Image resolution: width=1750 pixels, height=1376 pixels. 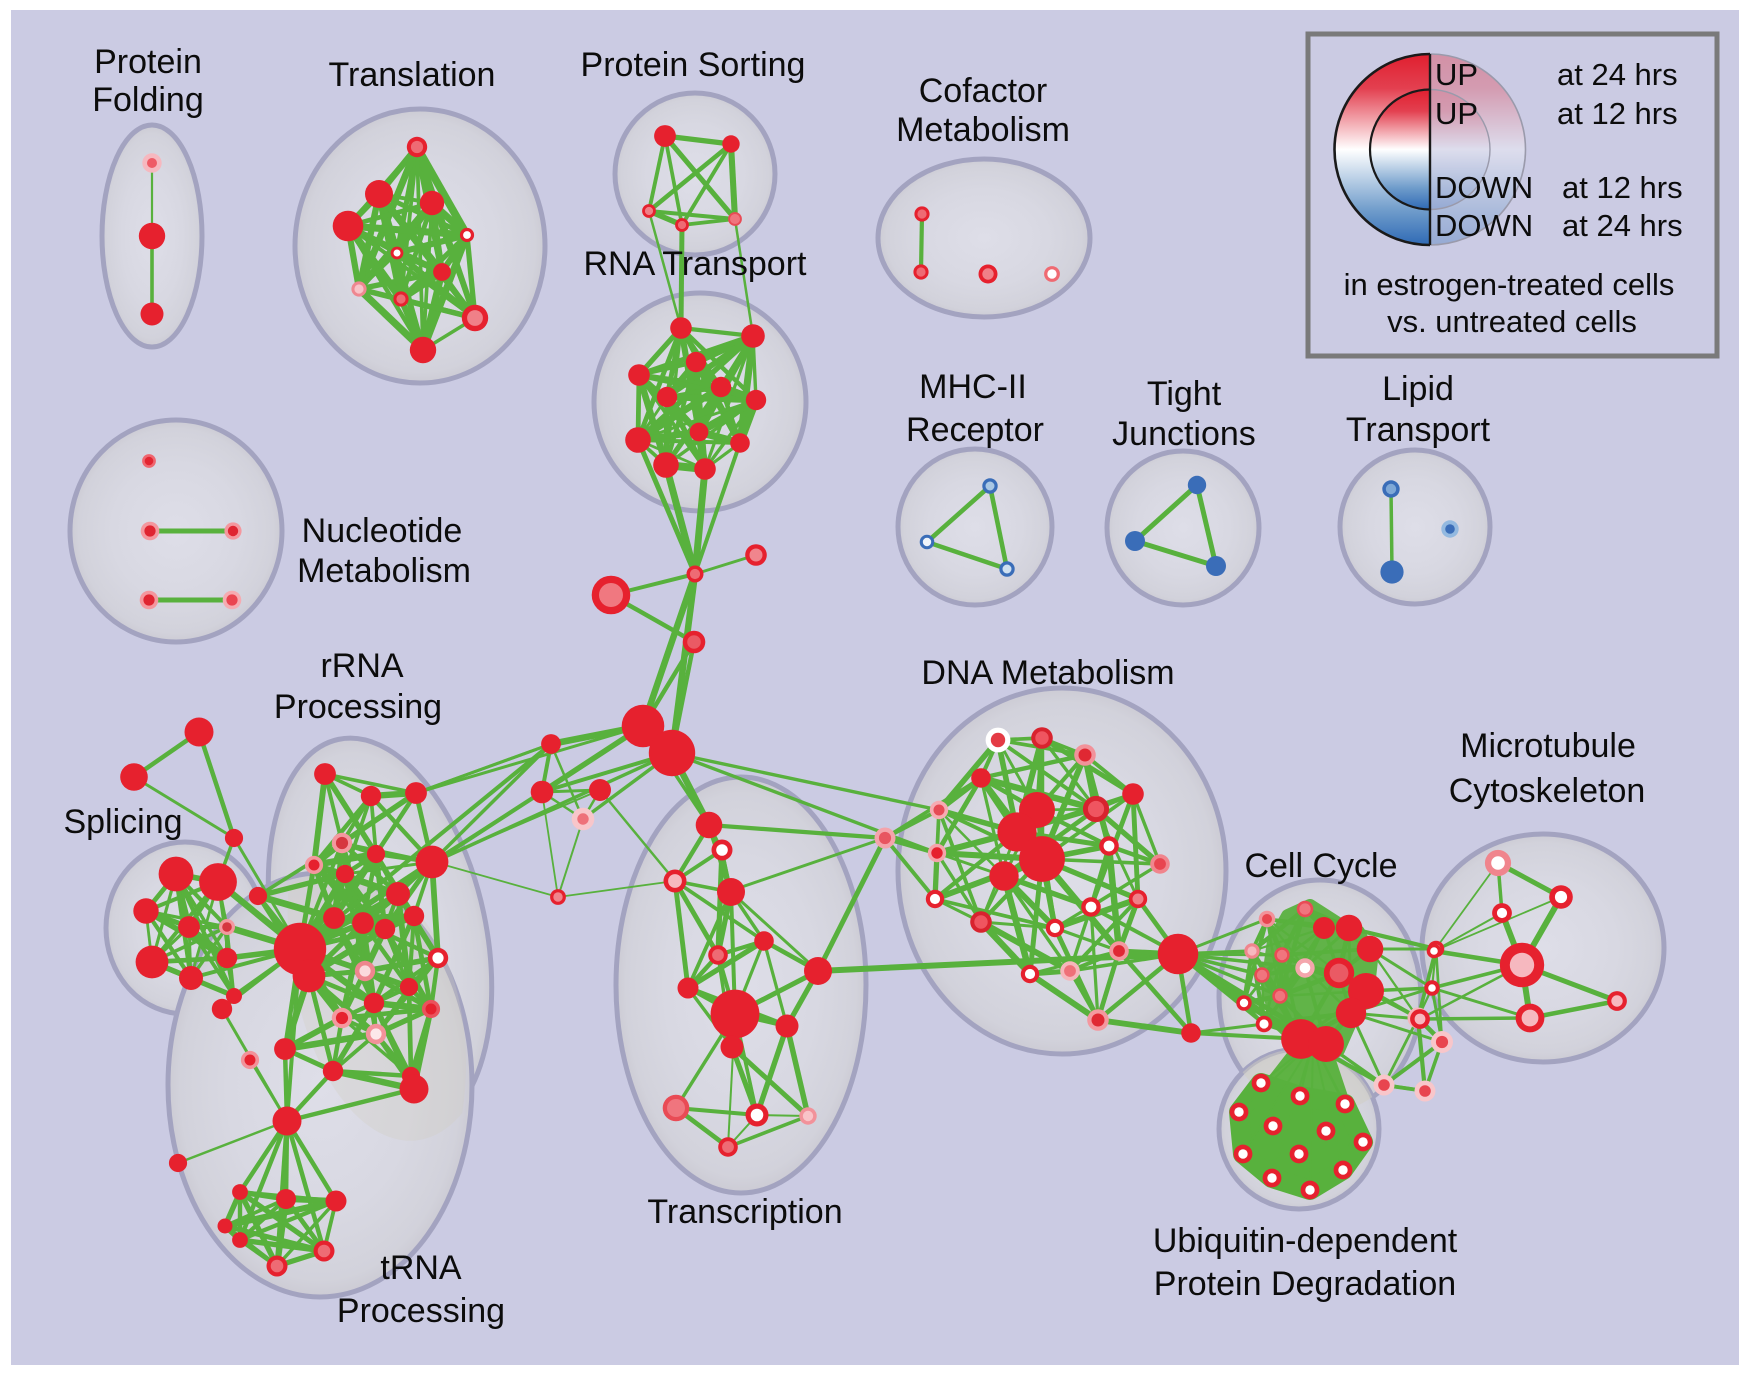 What do you see at coordinates (1305, 1241) in the screenshot?
I see `svg-text: Ubiquitin-dependent` at bounding box center [1305, 1241].